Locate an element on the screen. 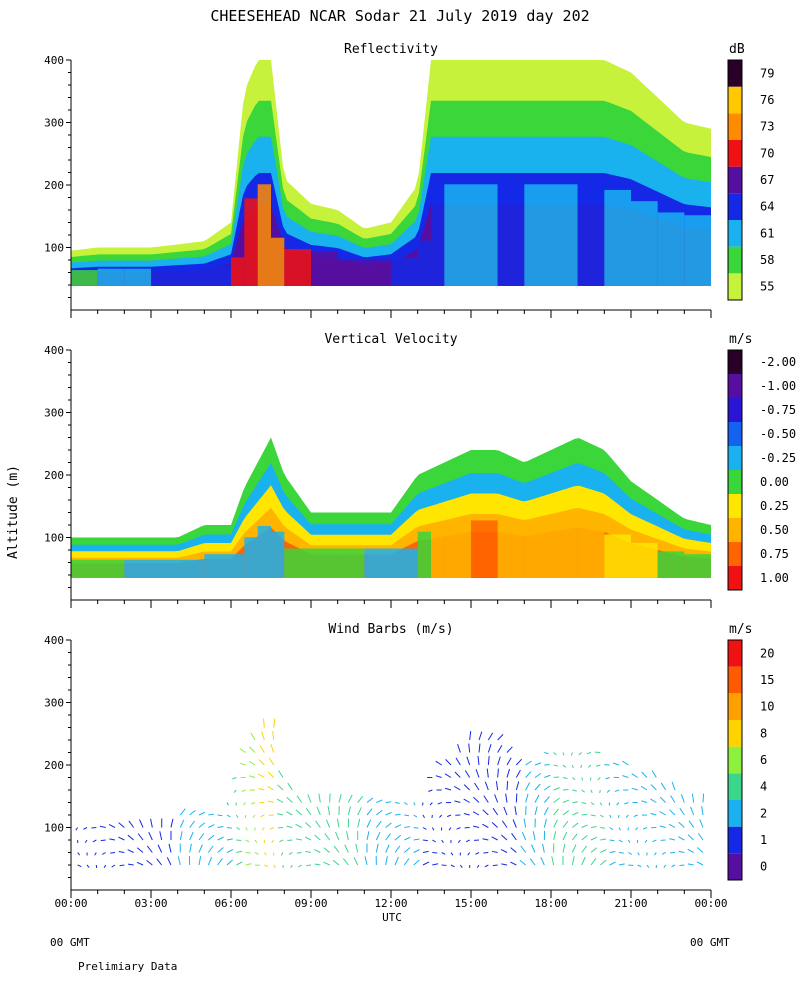 This screenshot has height=1000, width=800. data-field is located at coordinates (391, 507).